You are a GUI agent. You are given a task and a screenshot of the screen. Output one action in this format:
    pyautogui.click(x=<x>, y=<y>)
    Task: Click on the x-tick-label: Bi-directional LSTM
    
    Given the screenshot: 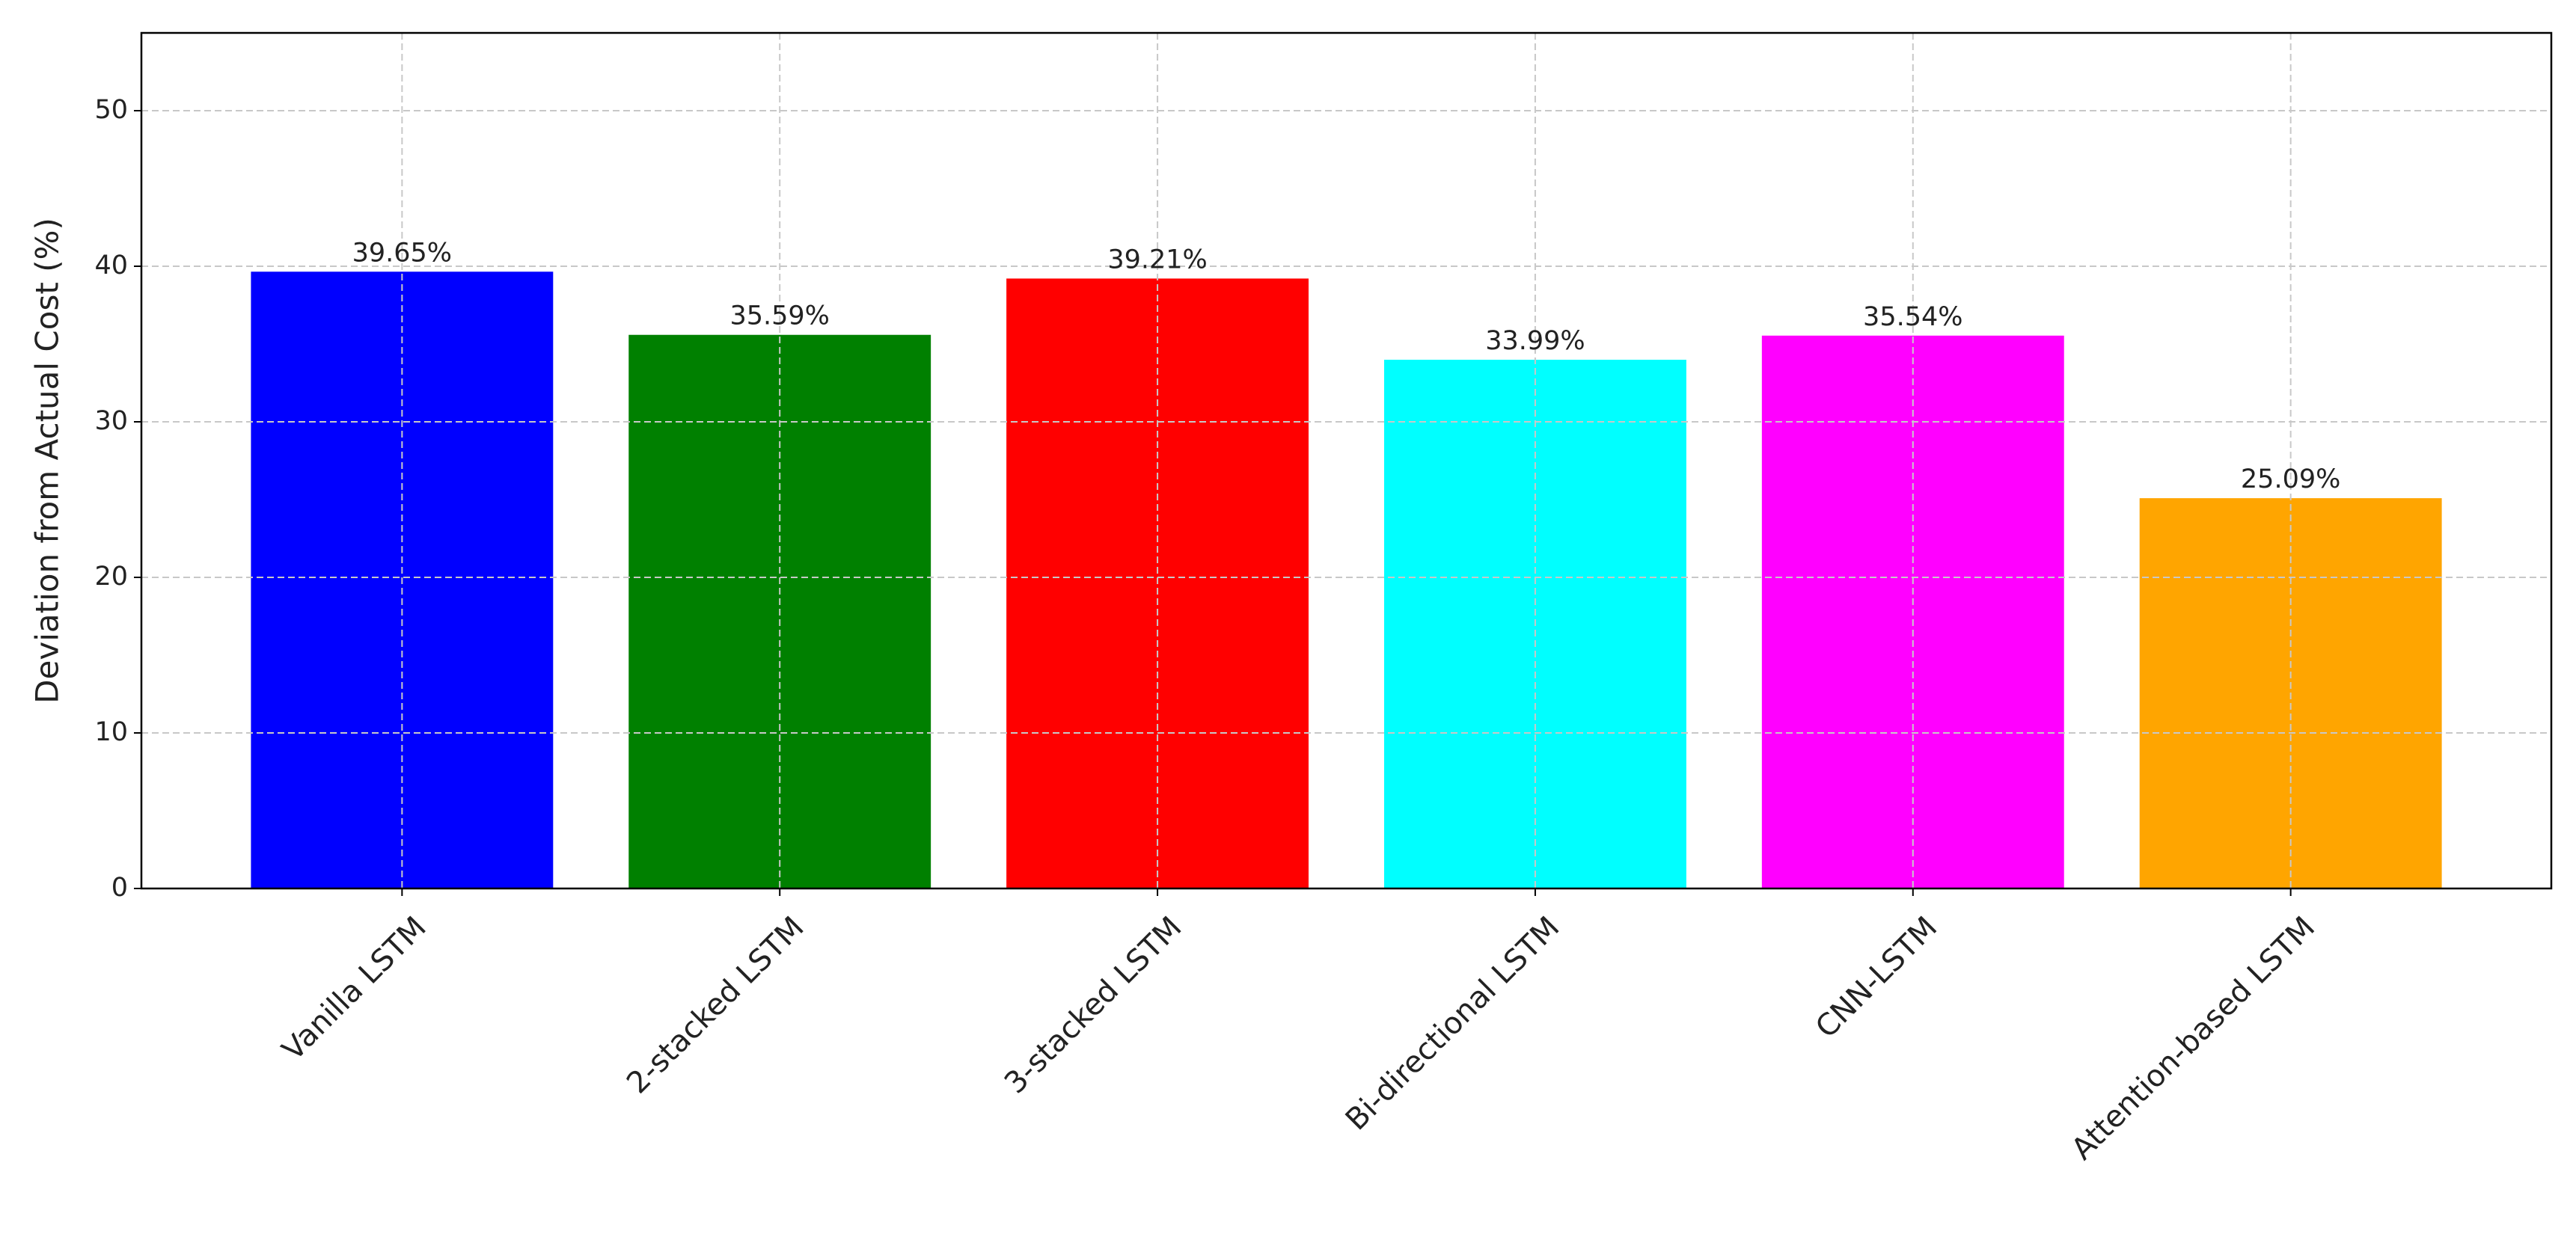 What is the action you would take?
    pyautogui.click(x=1453, y=1024)
    